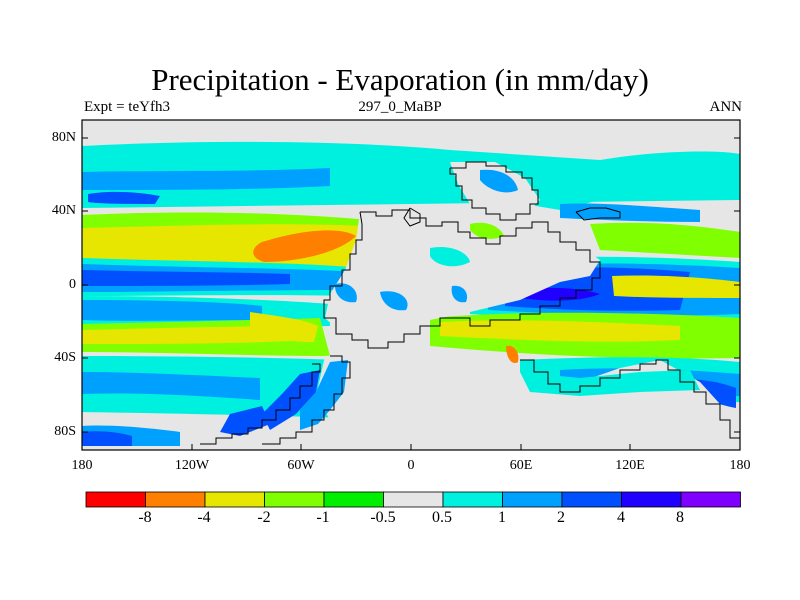  Describe the element at coordinates (502, 517) in the screenshot. I see `colorbar-label: 1` at that location.